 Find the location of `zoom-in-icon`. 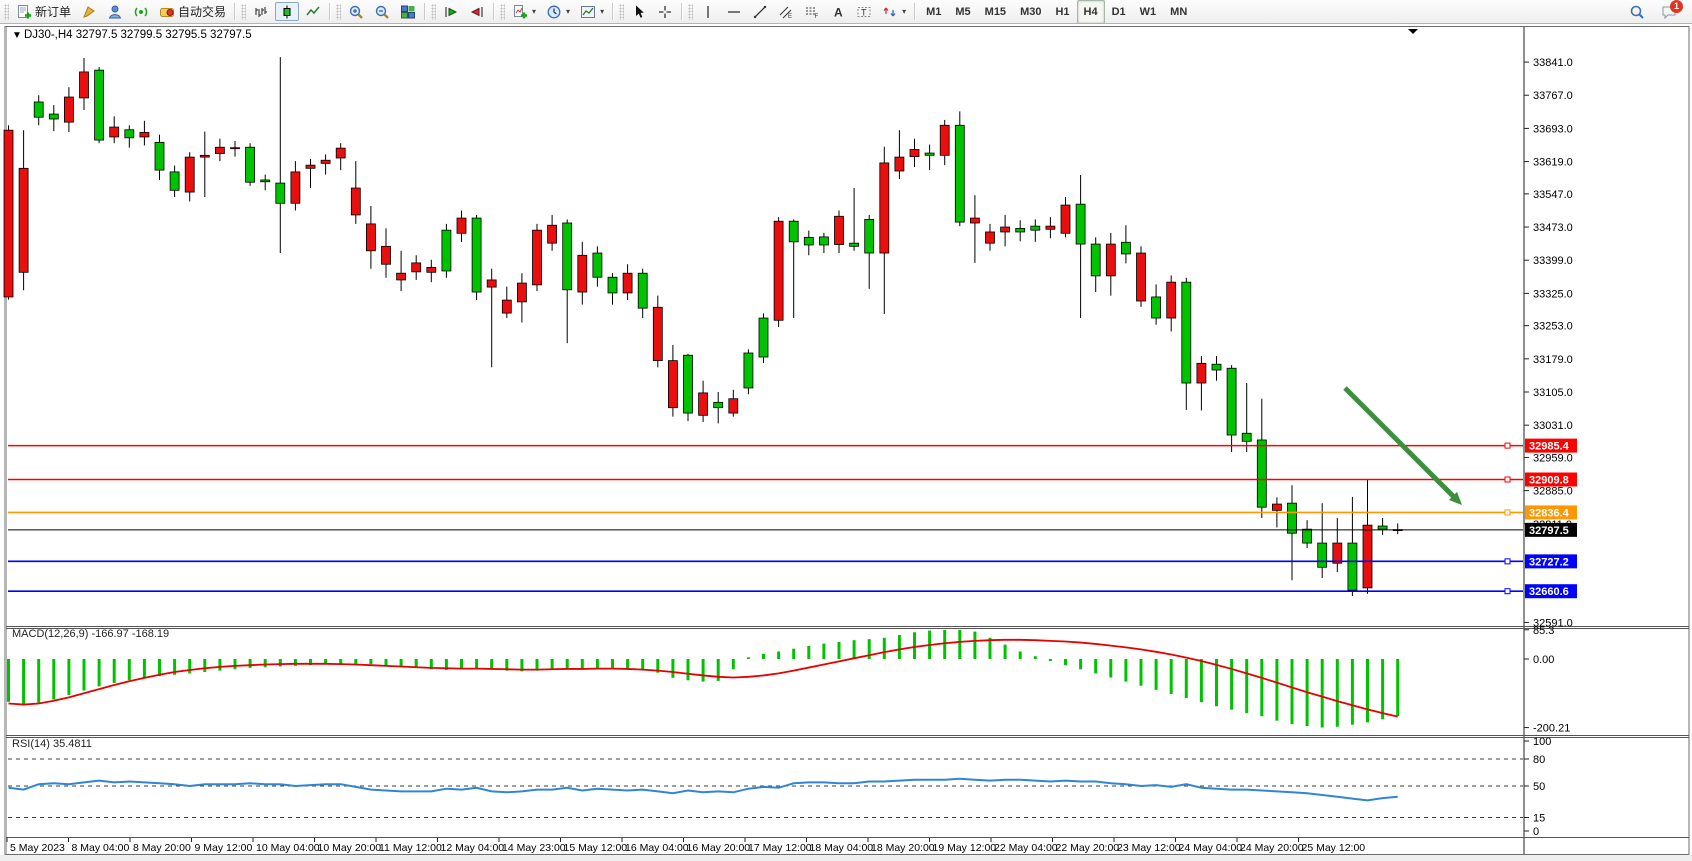

zoom-in-icon is located at coordinates (356, 12).